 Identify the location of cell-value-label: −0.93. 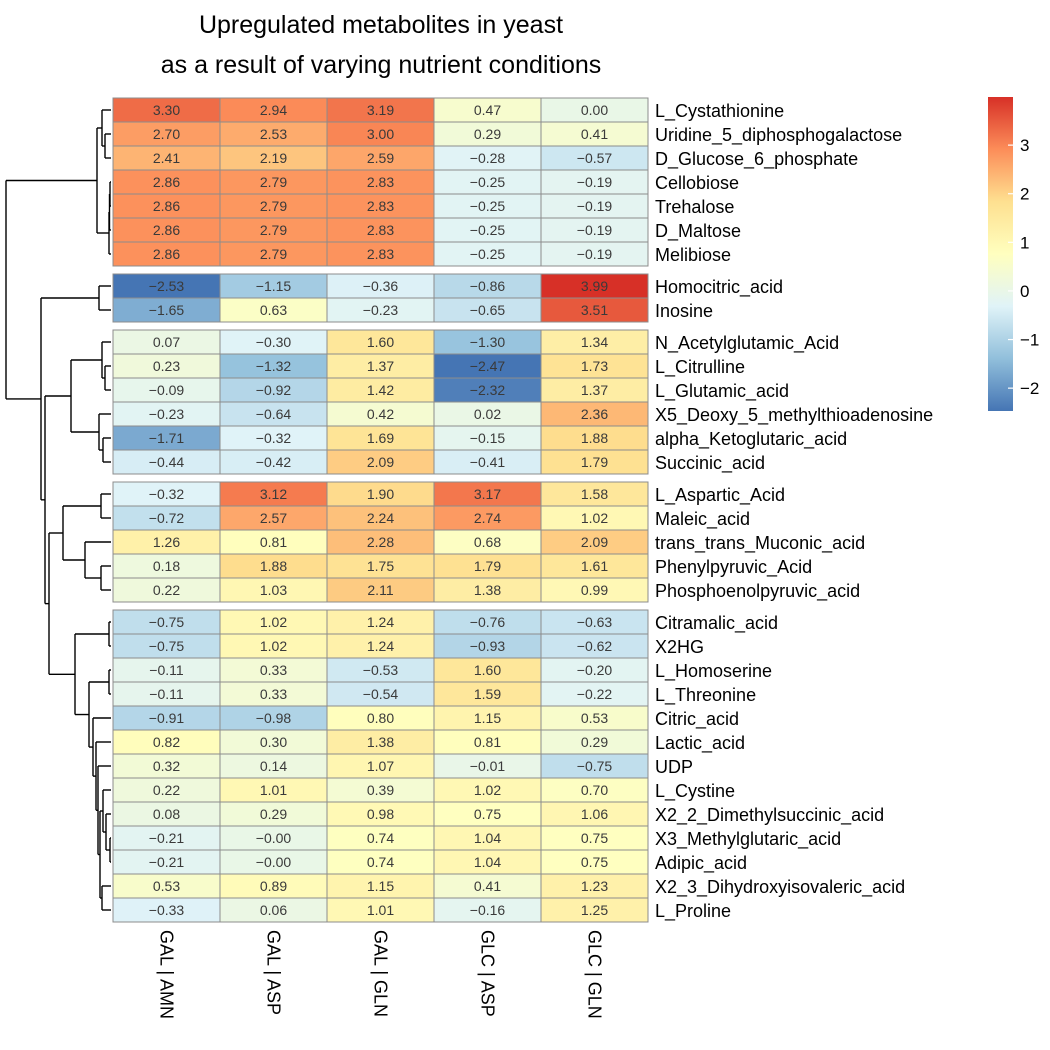
(488, 646).